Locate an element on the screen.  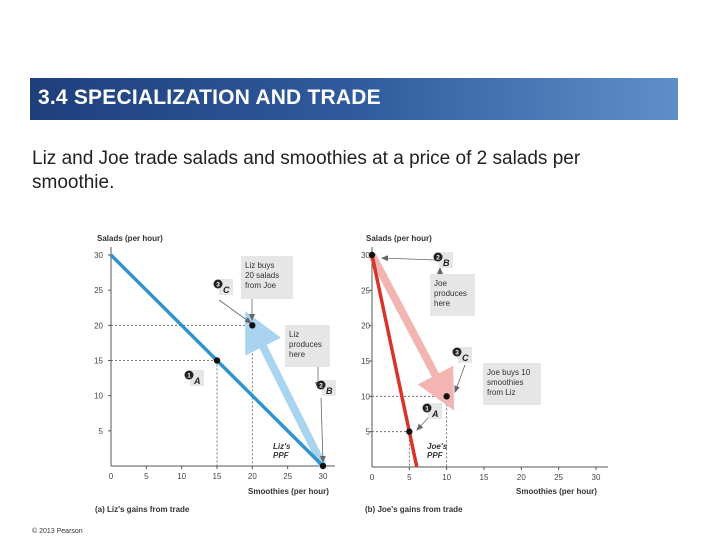
annotation-pointer is located at coordinates (460, 378).